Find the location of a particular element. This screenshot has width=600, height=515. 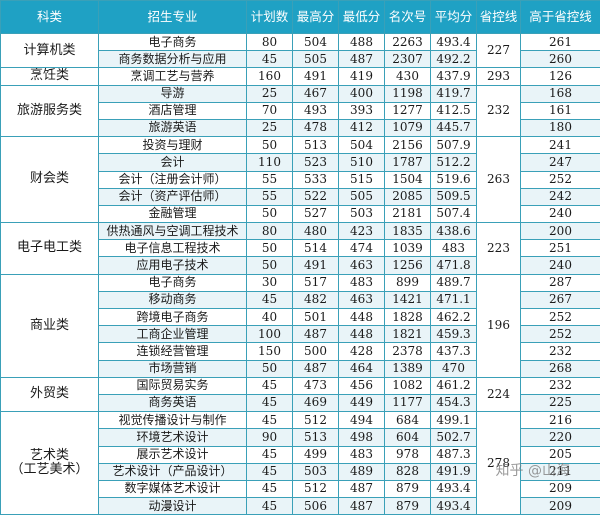

above-control-cell: 267 is located at coordinates (560, 299).